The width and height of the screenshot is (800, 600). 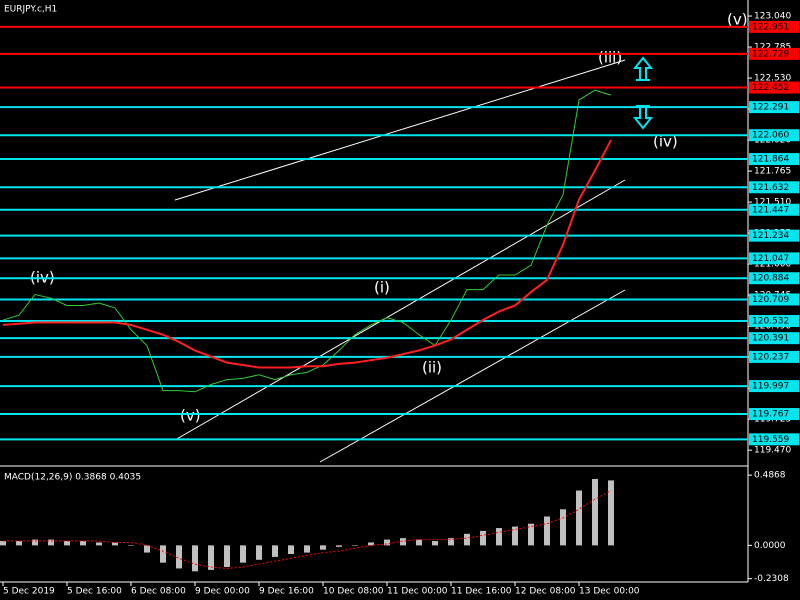 What do you see at coordinates (222, 592) in the screenshot?
I see `x-tick-label: 9 Dec 00:00` at bounding box center [222, 592].